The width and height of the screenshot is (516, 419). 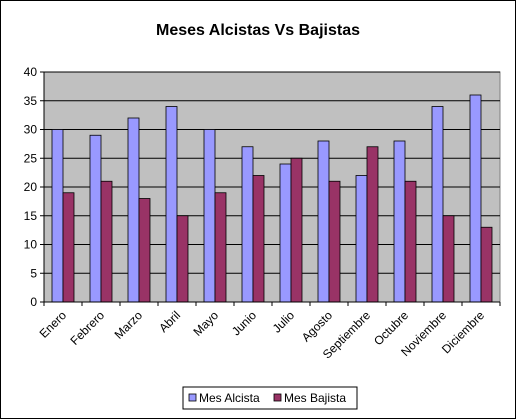 What do you see at coordinates (57, 216) in the screenshot?
I see `bar-mes-alcista-enero` at bounding box center [57, 216].